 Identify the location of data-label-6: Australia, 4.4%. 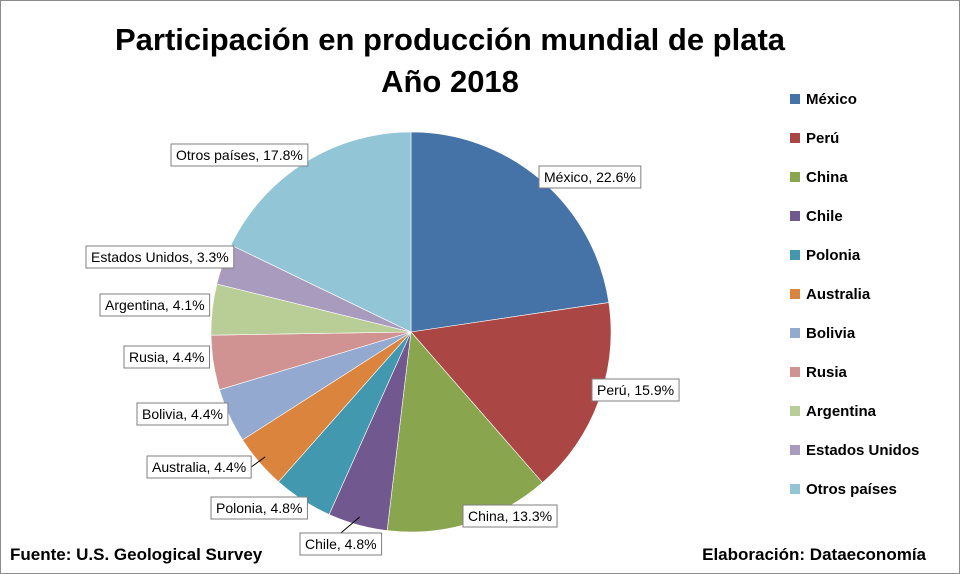
(199, 467).